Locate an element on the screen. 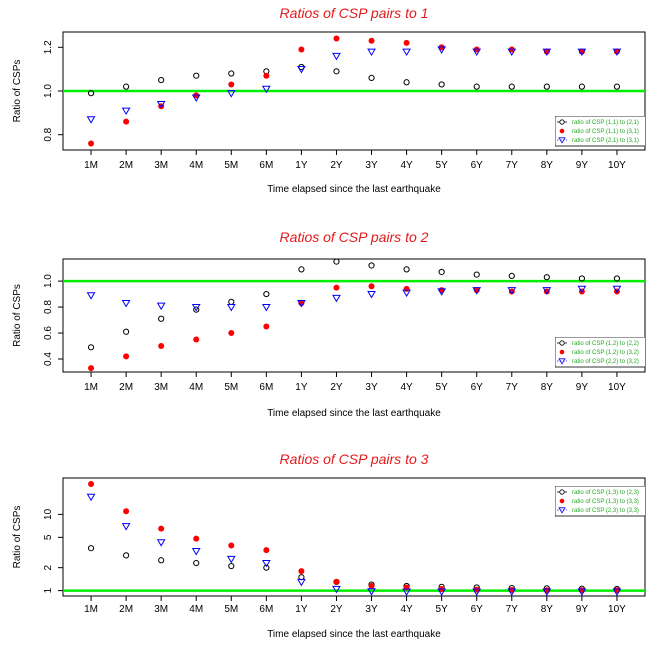 This screenshot has width=647, height=647. legend-label: ratio of CSP (2,3) to (3,3) is located at coordinates (605, 511).